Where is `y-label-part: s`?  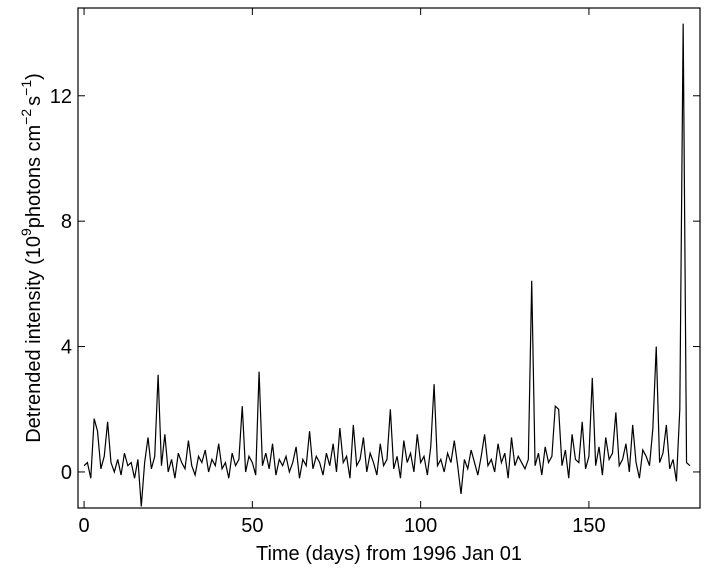
y-label-part: s is located at coordinates (34, 101).